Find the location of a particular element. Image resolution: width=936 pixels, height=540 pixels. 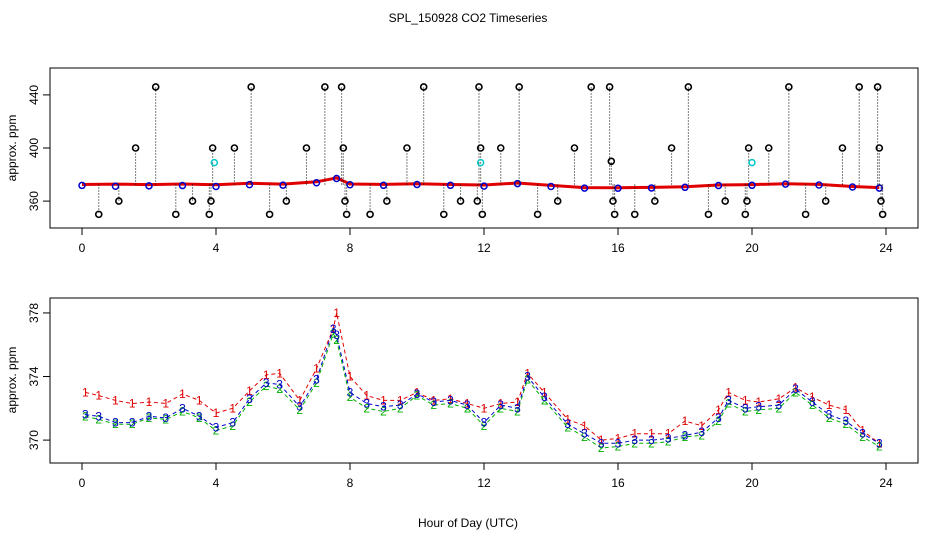

x-axis-label: Hour of Day (UTC) is located at coordinates (468, 523).